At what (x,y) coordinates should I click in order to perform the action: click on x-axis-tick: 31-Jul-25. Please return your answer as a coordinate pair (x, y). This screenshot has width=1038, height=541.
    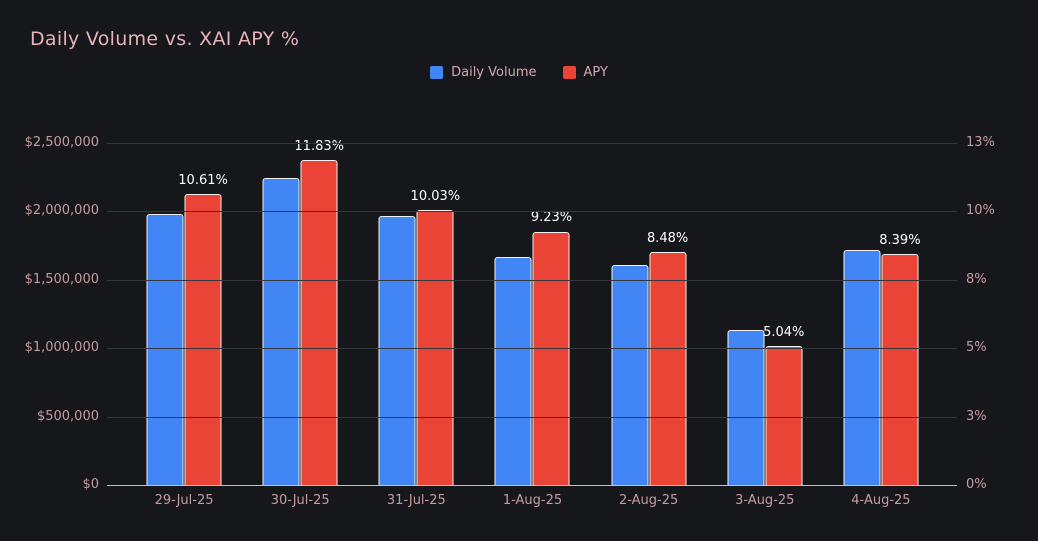
    Looking at the image, I should click on (416, 500).